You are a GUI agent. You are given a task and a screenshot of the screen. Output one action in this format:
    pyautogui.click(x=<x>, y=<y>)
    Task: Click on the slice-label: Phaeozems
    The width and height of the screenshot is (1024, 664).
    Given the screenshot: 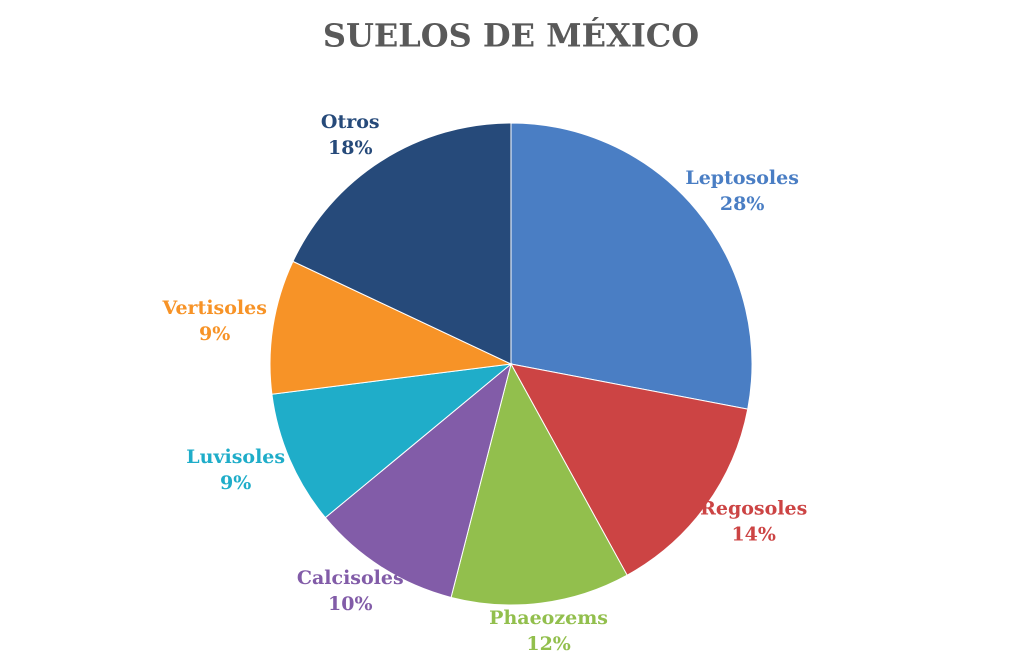 What is the action you would take?
    pyautogui.click(x=548, y=618)
    